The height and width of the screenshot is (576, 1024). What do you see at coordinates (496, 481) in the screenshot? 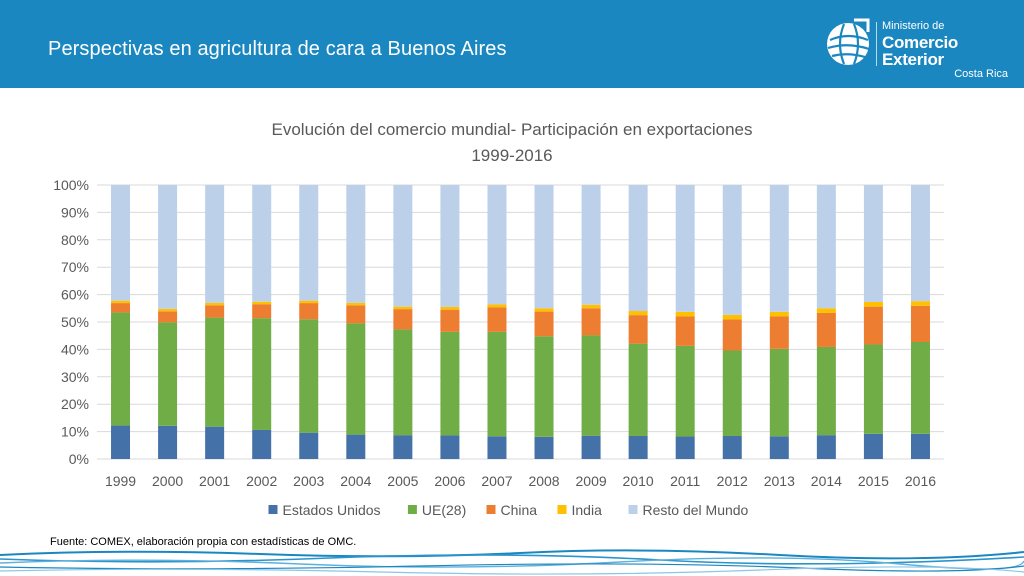
I see `x-tick-label: 2007` at bounding box center [496, 481].